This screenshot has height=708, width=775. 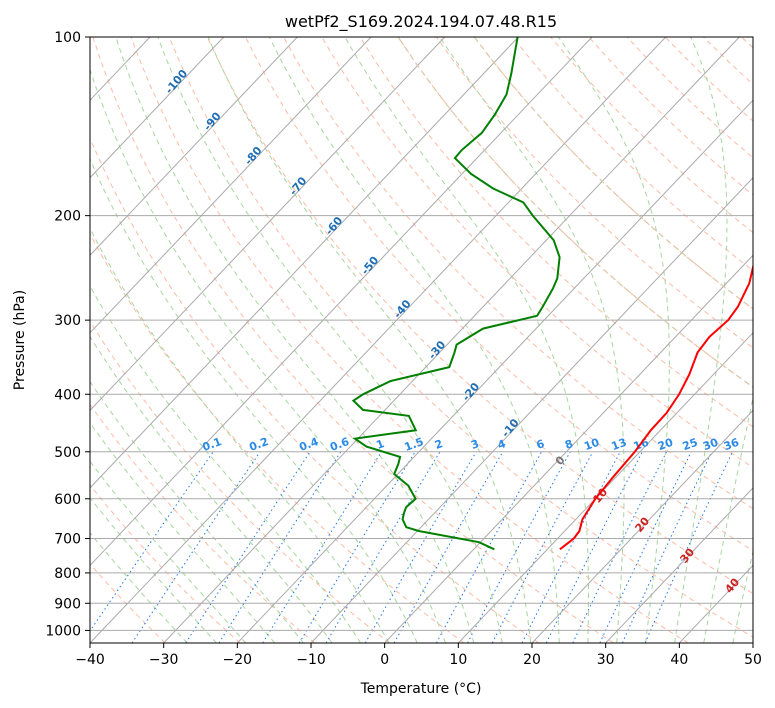 What do you see at coordinates (656, 406) in the screenshot?
I see `temperature-profile` at bounding box center [656, 406].